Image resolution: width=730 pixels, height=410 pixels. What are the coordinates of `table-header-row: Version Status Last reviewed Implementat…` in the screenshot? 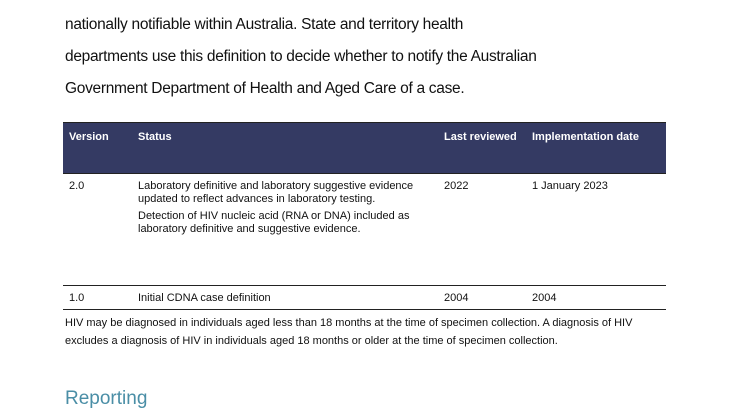 It's located at (364, 148).